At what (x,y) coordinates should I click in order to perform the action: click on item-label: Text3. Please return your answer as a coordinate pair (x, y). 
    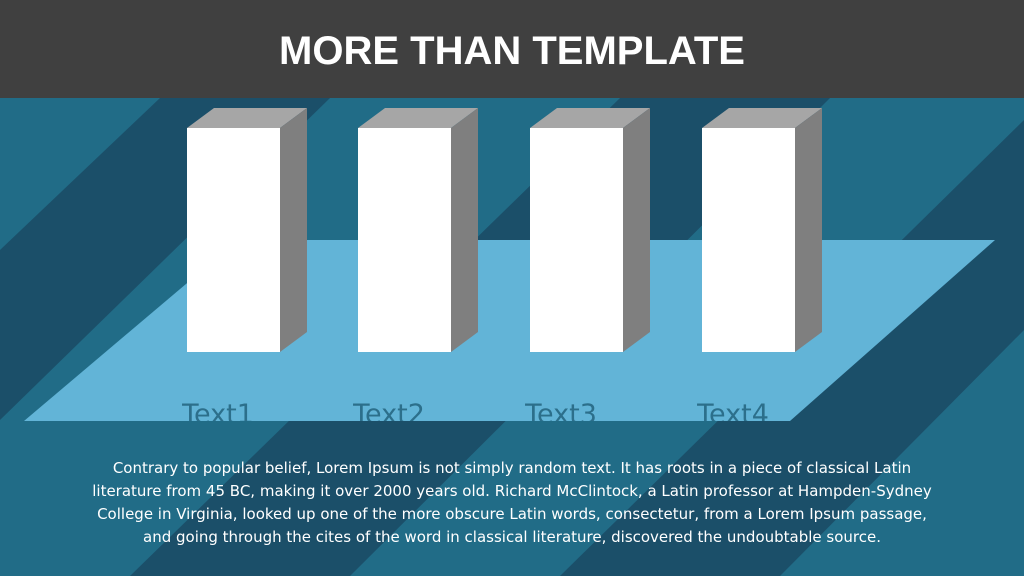
    Looking at the image, I should click on (560, 414).